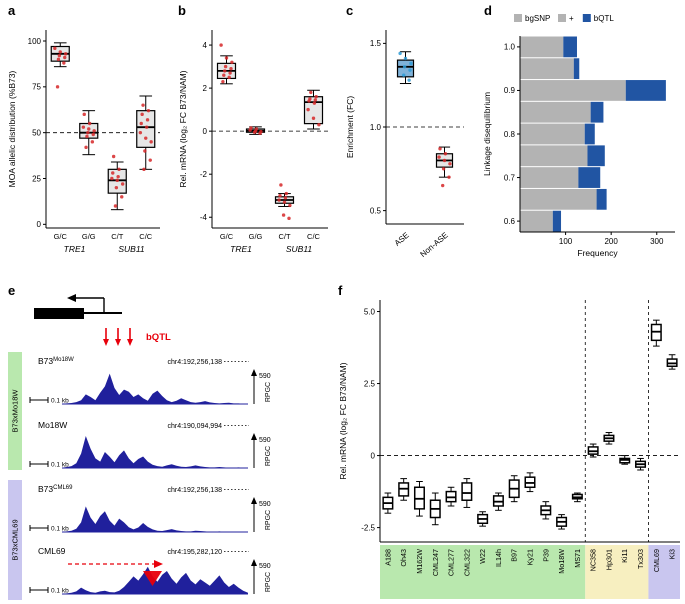 This screenshot has height=604, width=685. I want to click on x-tick-label: NC358, so click(593, 560).